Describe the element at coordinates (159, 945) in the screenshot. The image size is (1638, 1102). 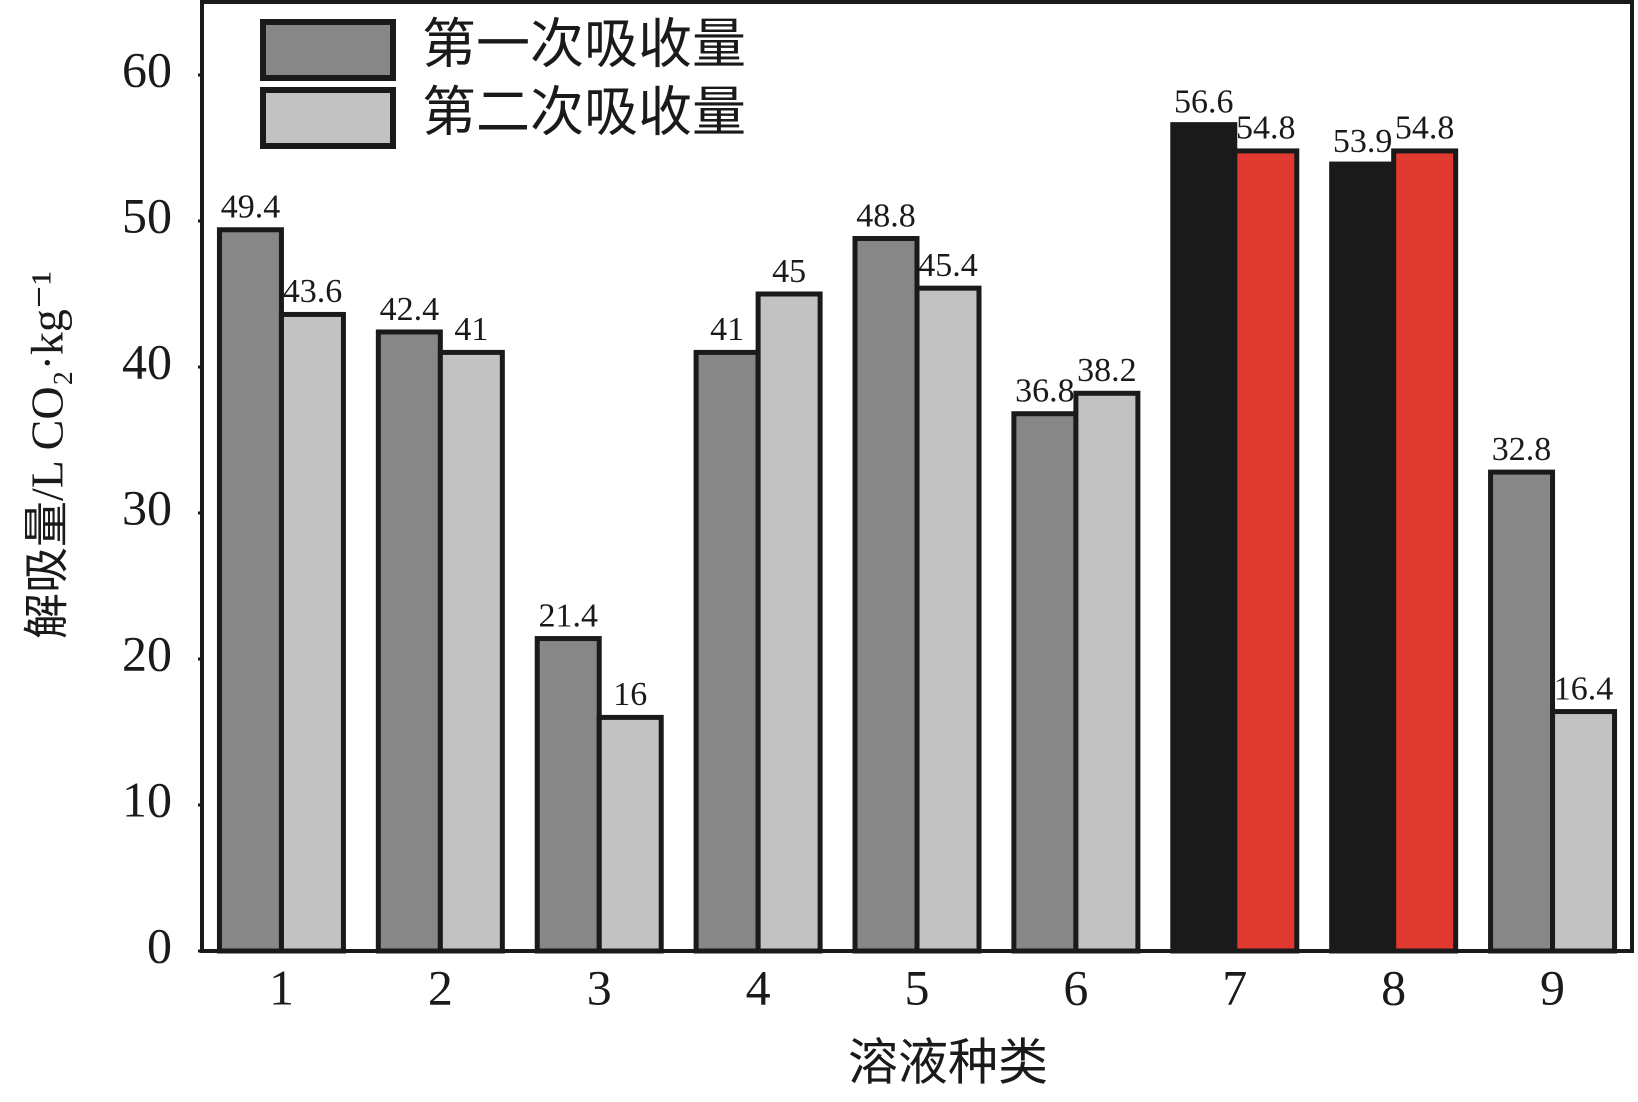
I see `y-tick-label: 0` at that location.